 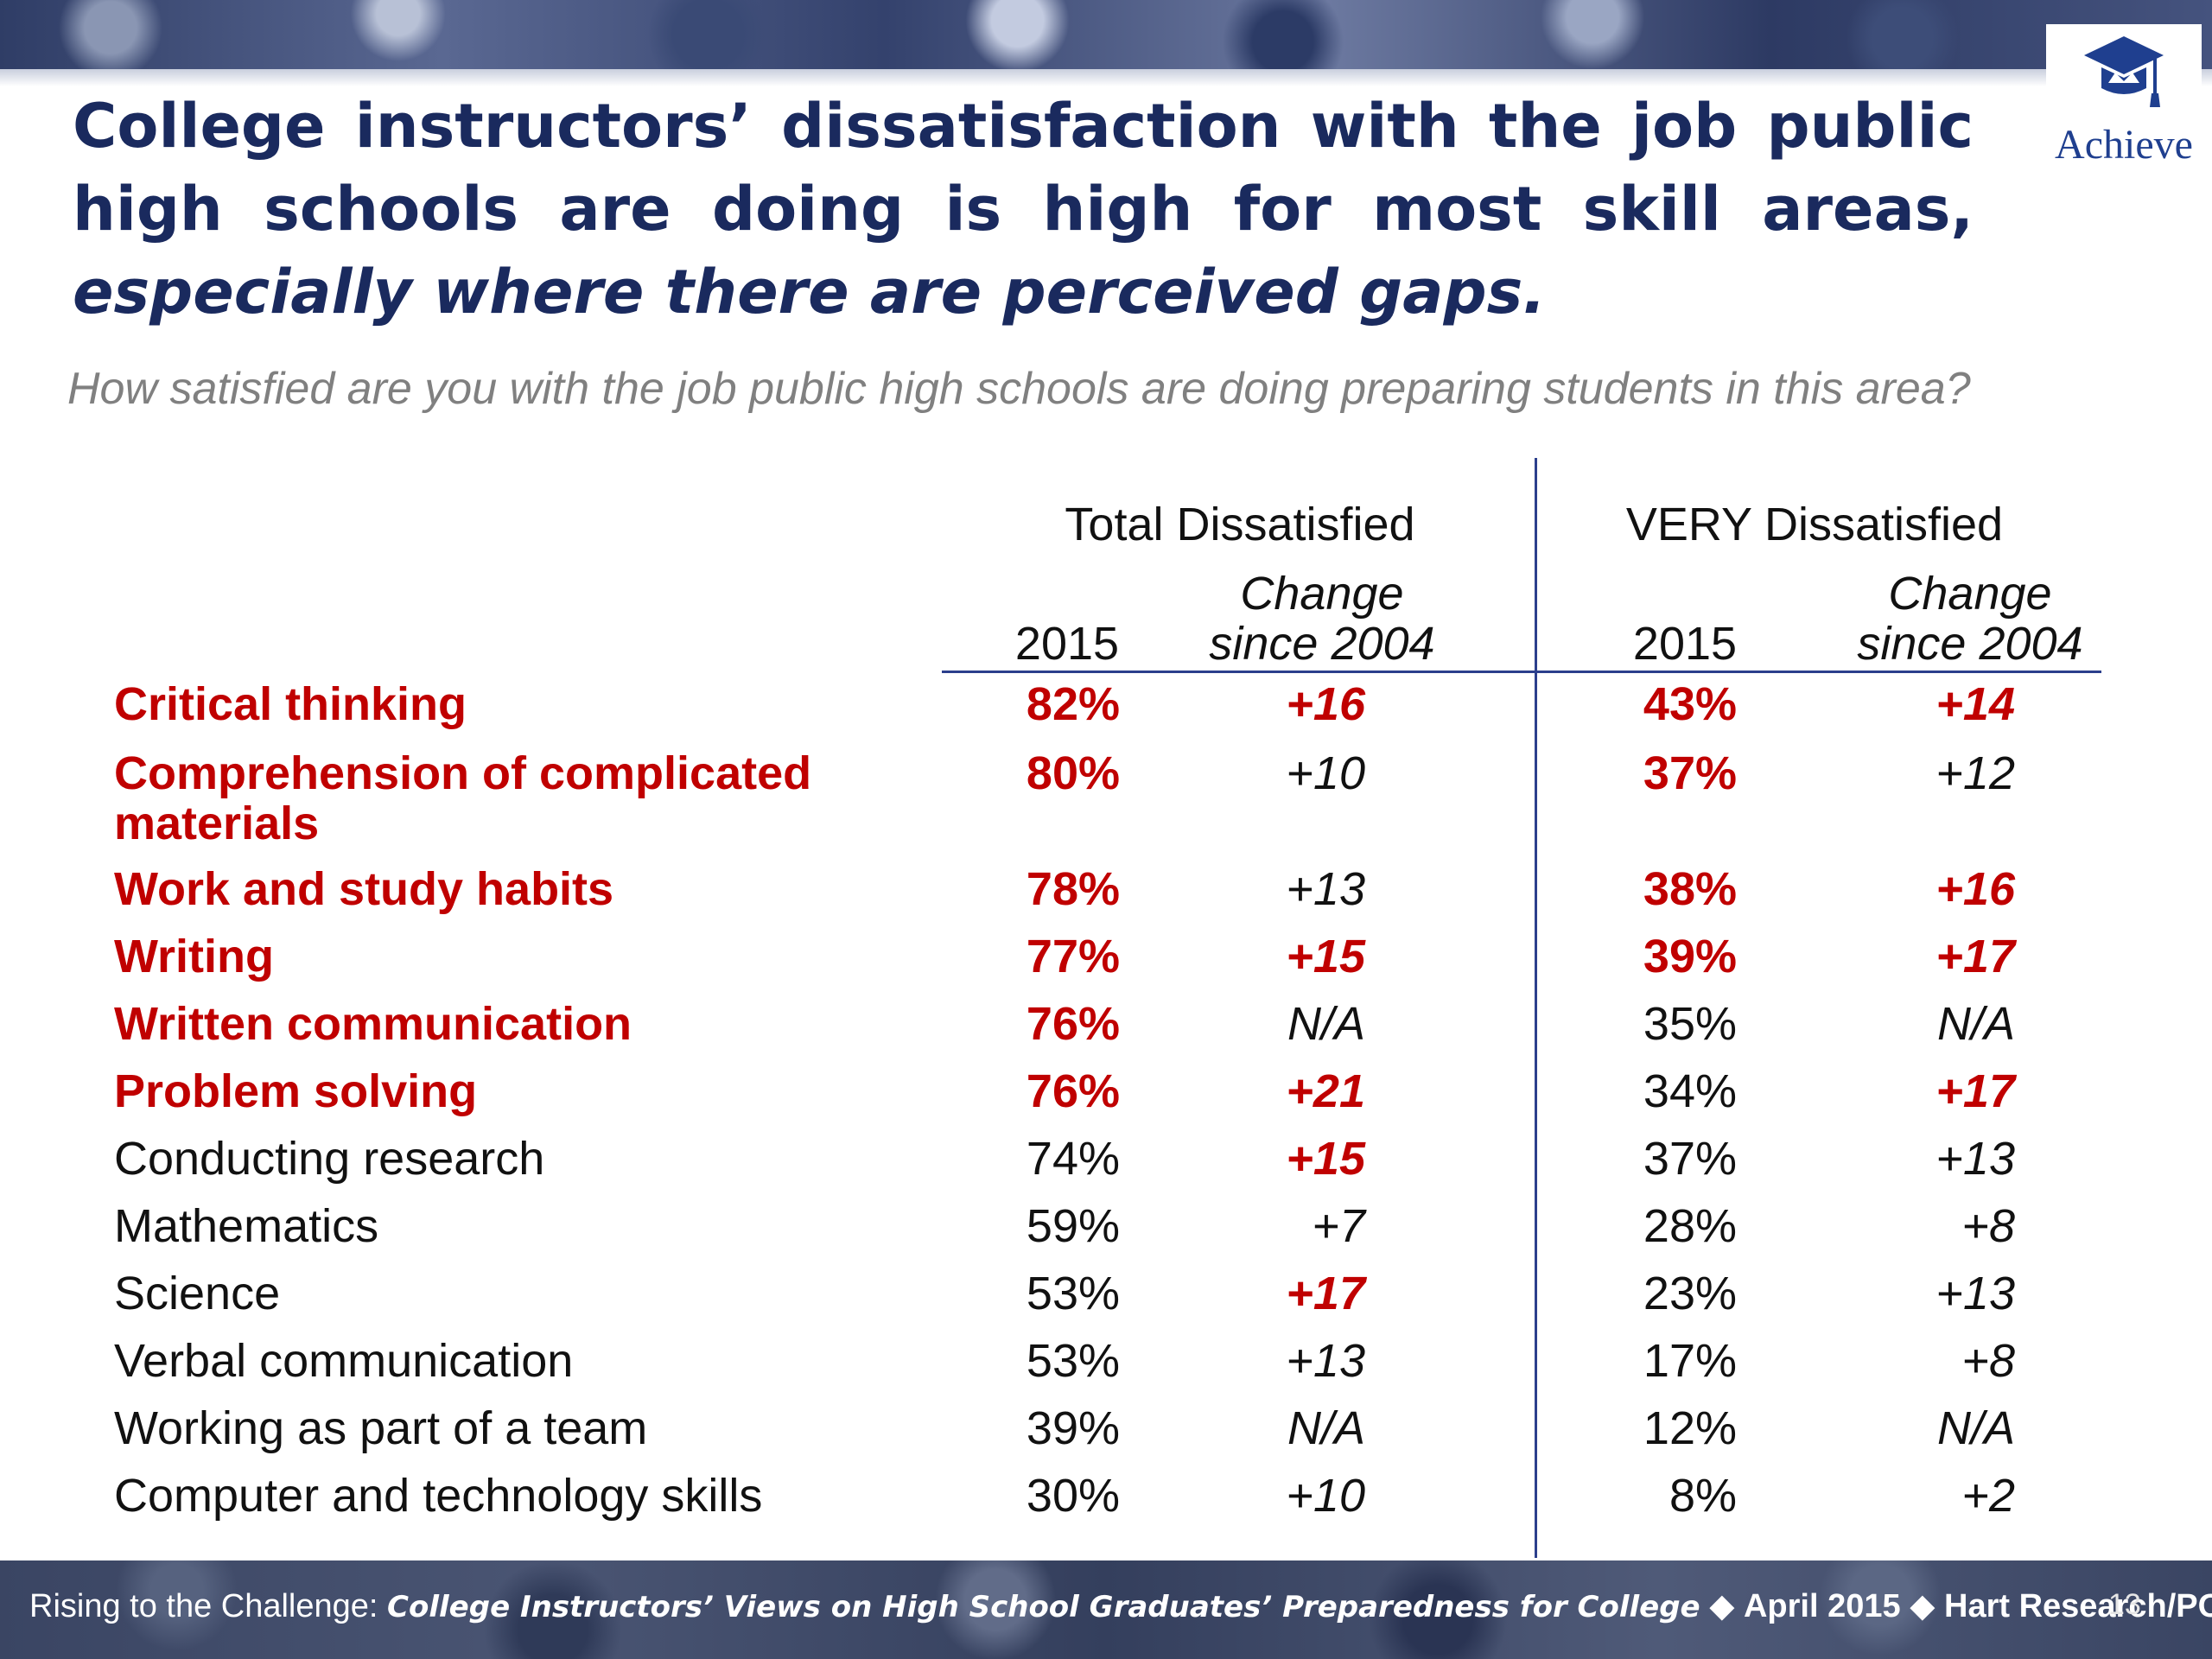 I want to click on footer-photo-banner, so click(x=1106, y=1609).